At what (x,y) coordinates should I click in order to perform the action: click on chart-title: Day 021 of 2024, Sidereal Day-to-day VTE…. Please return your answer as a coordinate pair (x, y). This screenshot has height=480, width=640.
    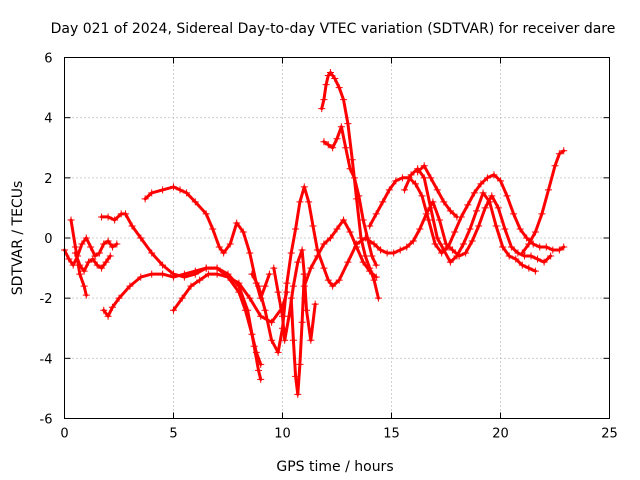
    Looking at the image, I should click on (333, 29).